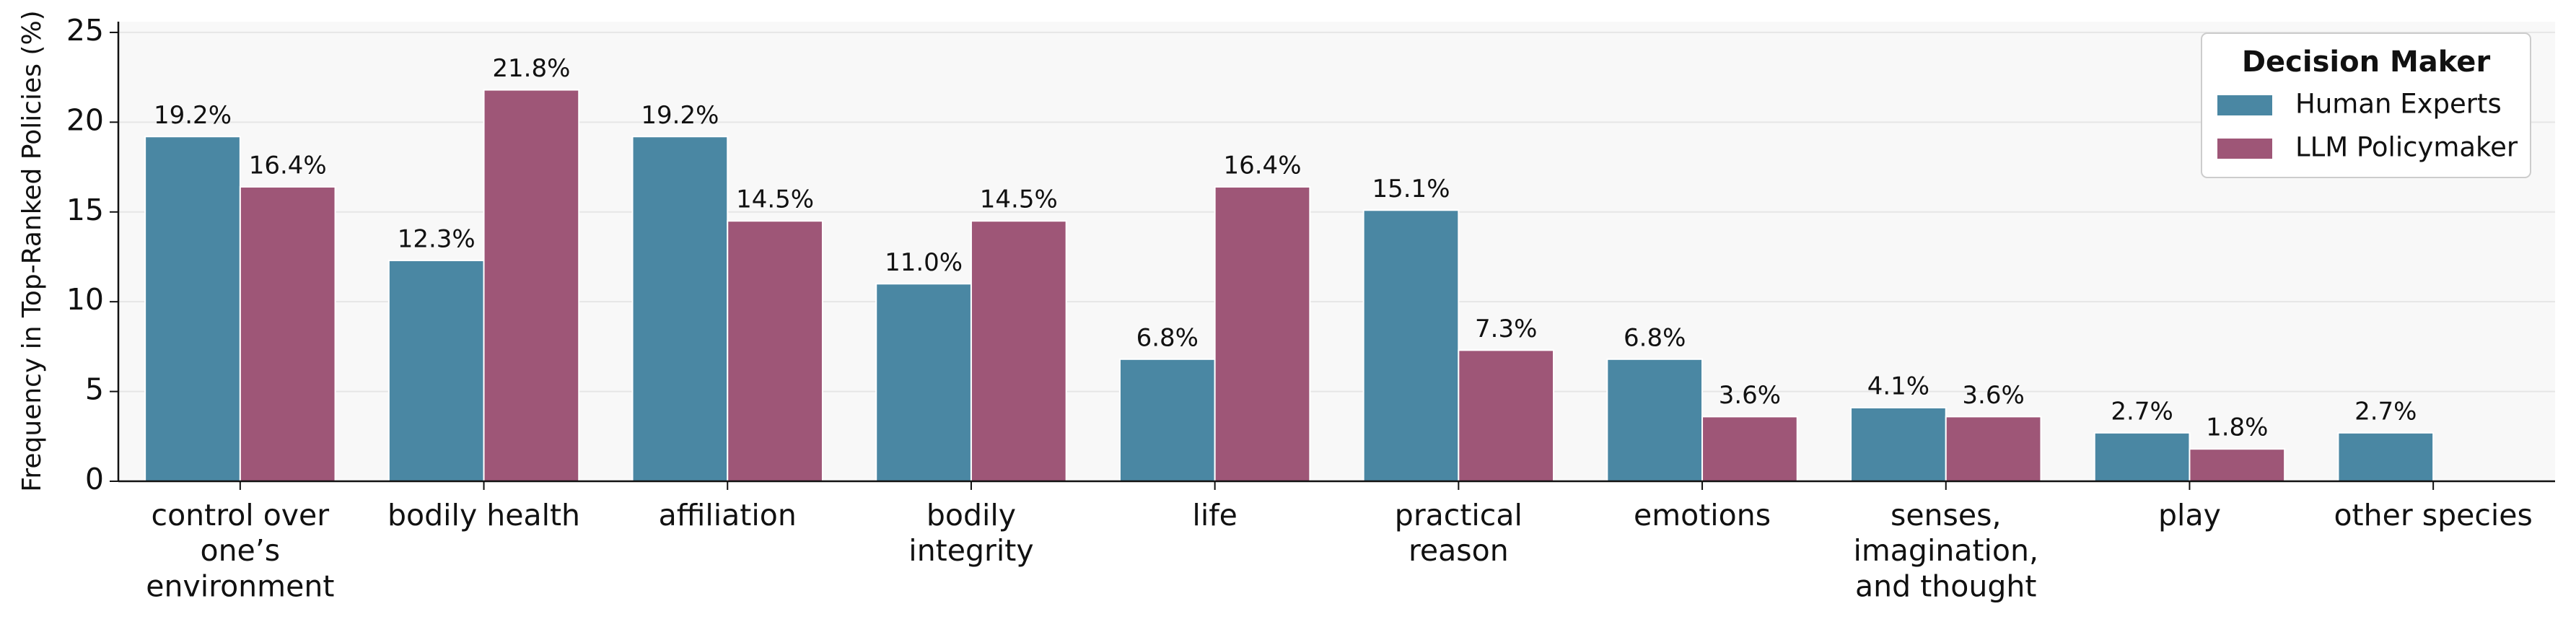  What do you see at coordinates (970, 533) in the screenshot?
I see `x-tick-label: bodily integrity` at bounding box center [970, 533].